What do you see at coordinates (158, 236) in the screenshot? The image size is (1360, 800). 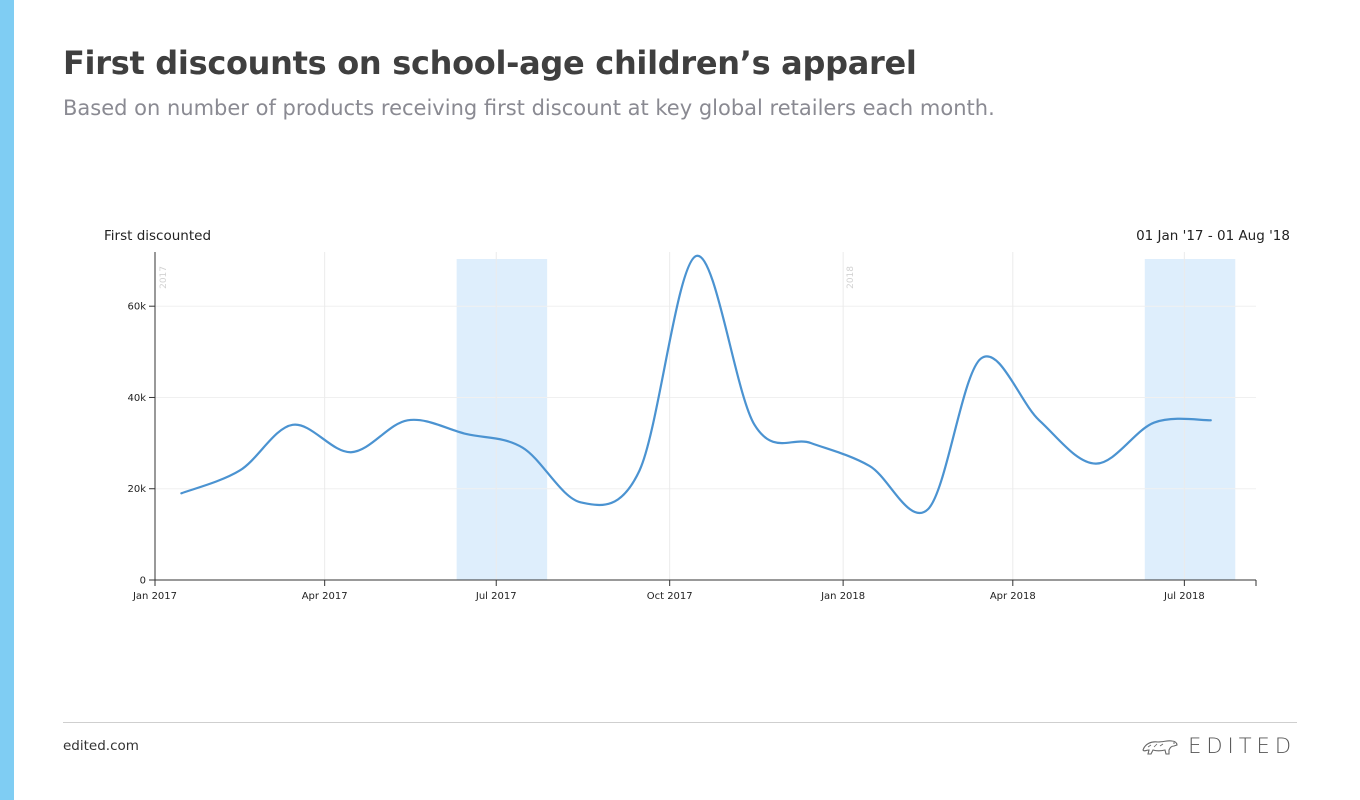 I see `y-axis-title: First discounted` at bounding box center [158, 236].